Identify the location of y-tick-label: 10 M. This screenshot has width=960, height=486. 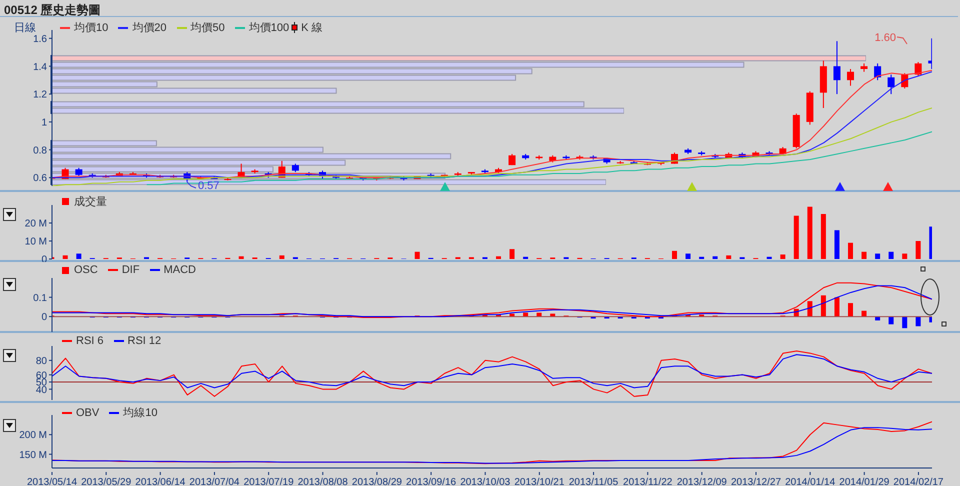
(35, 242).